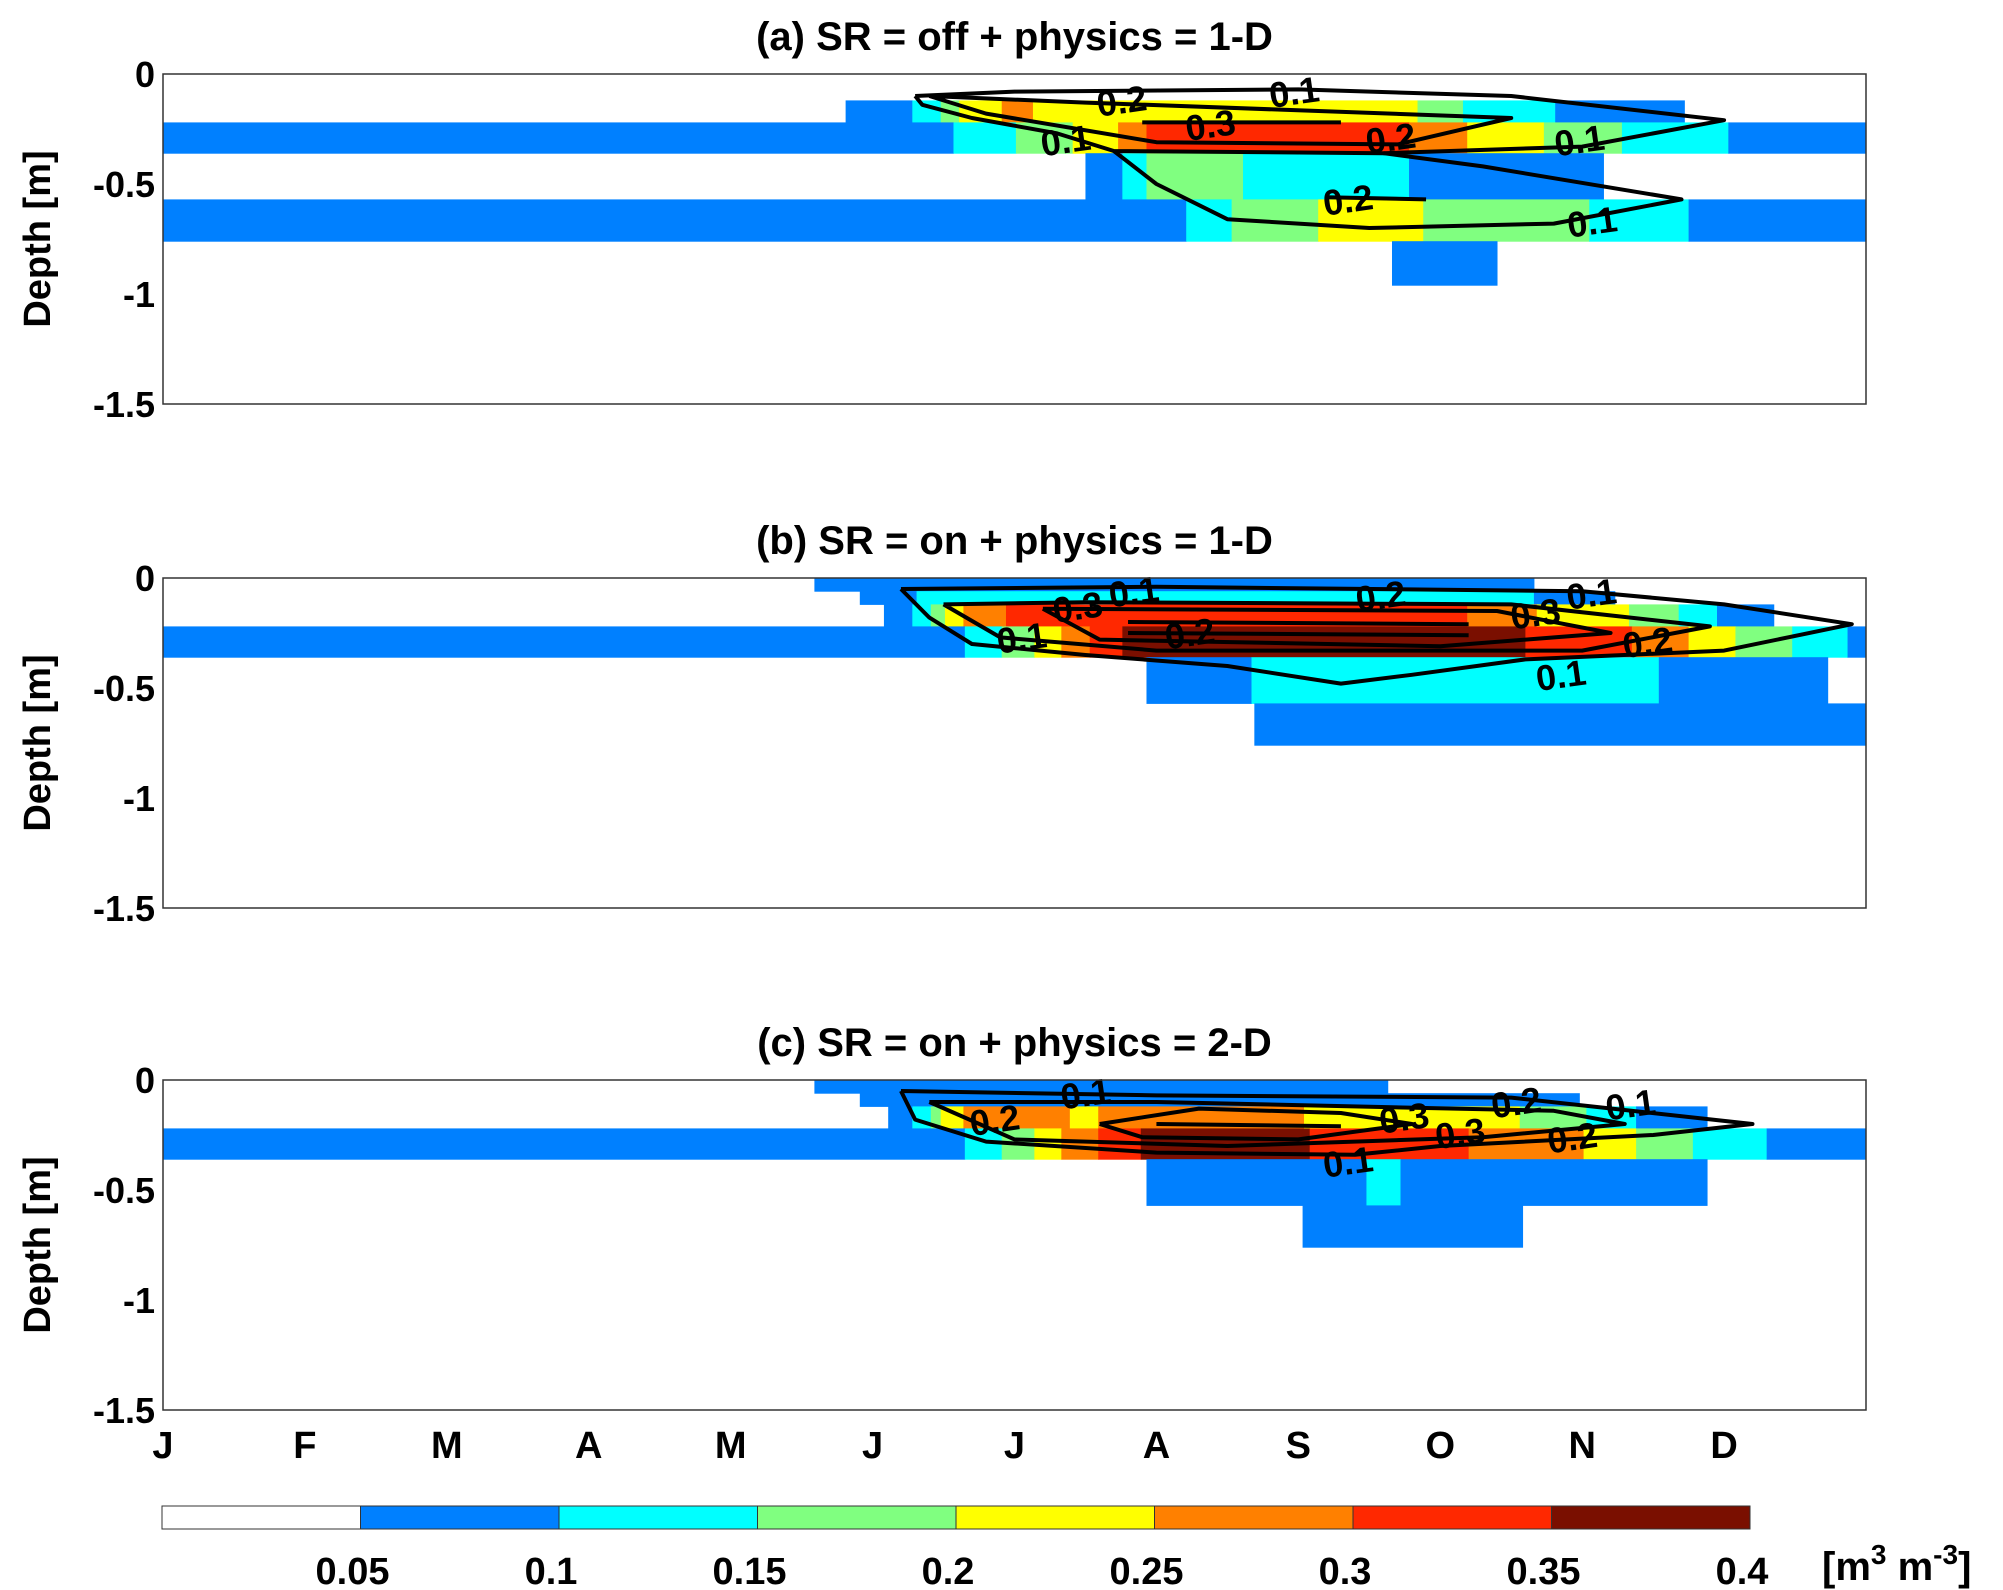 The width and height of the screenshot is (2003, 1590). What do you see at coordinates (1345, 1570) in the screenshot?
I see `colorbar-tick-label: 0.3` at bounding box center [1345, 1570].